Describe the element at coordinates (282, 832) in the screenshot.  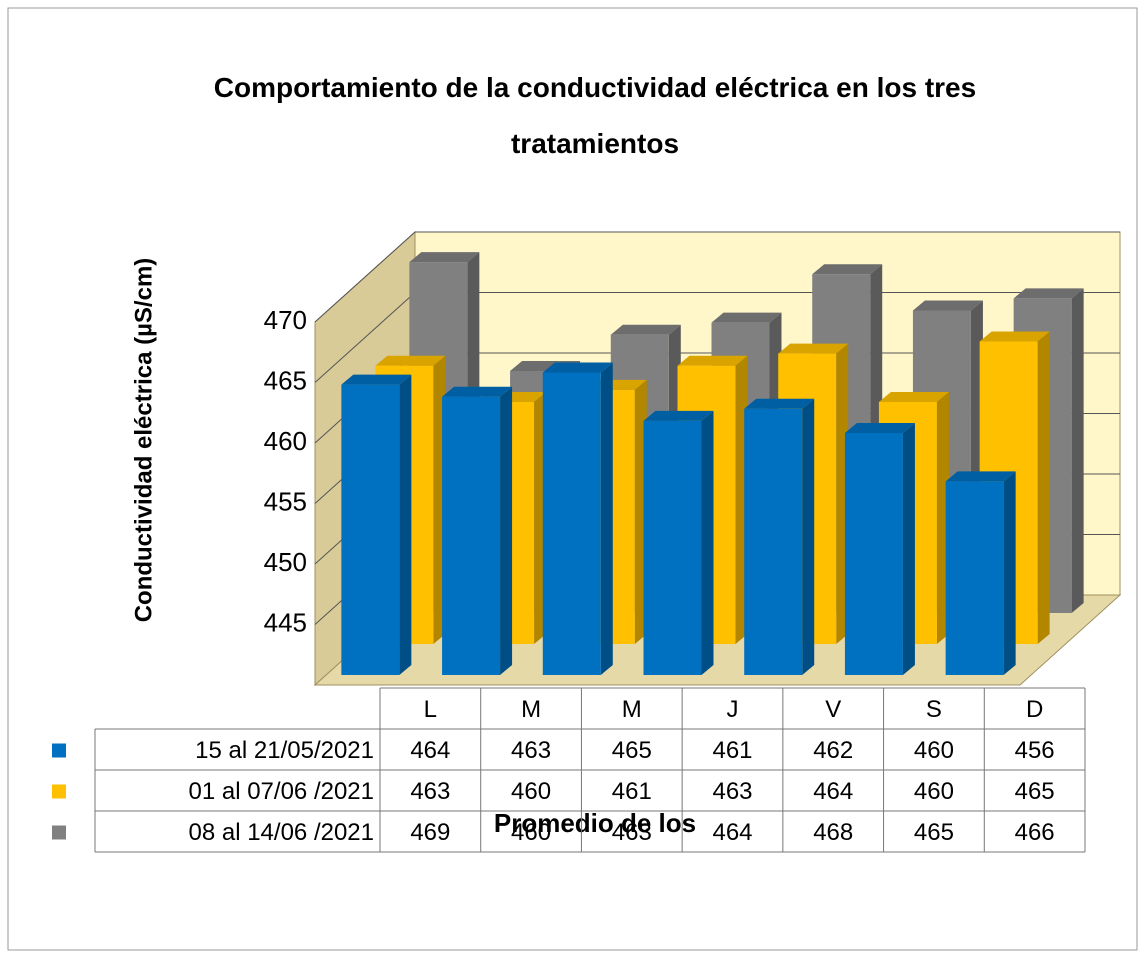
I see `legend-label: 08 al 14/06 /2021` at that location.